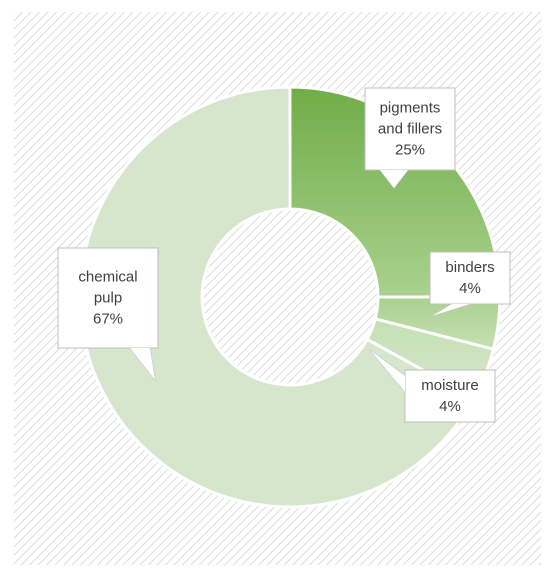 This screenshot has width=555, height=582. I want to click on data-label-line: 25%, so click(410, 150).